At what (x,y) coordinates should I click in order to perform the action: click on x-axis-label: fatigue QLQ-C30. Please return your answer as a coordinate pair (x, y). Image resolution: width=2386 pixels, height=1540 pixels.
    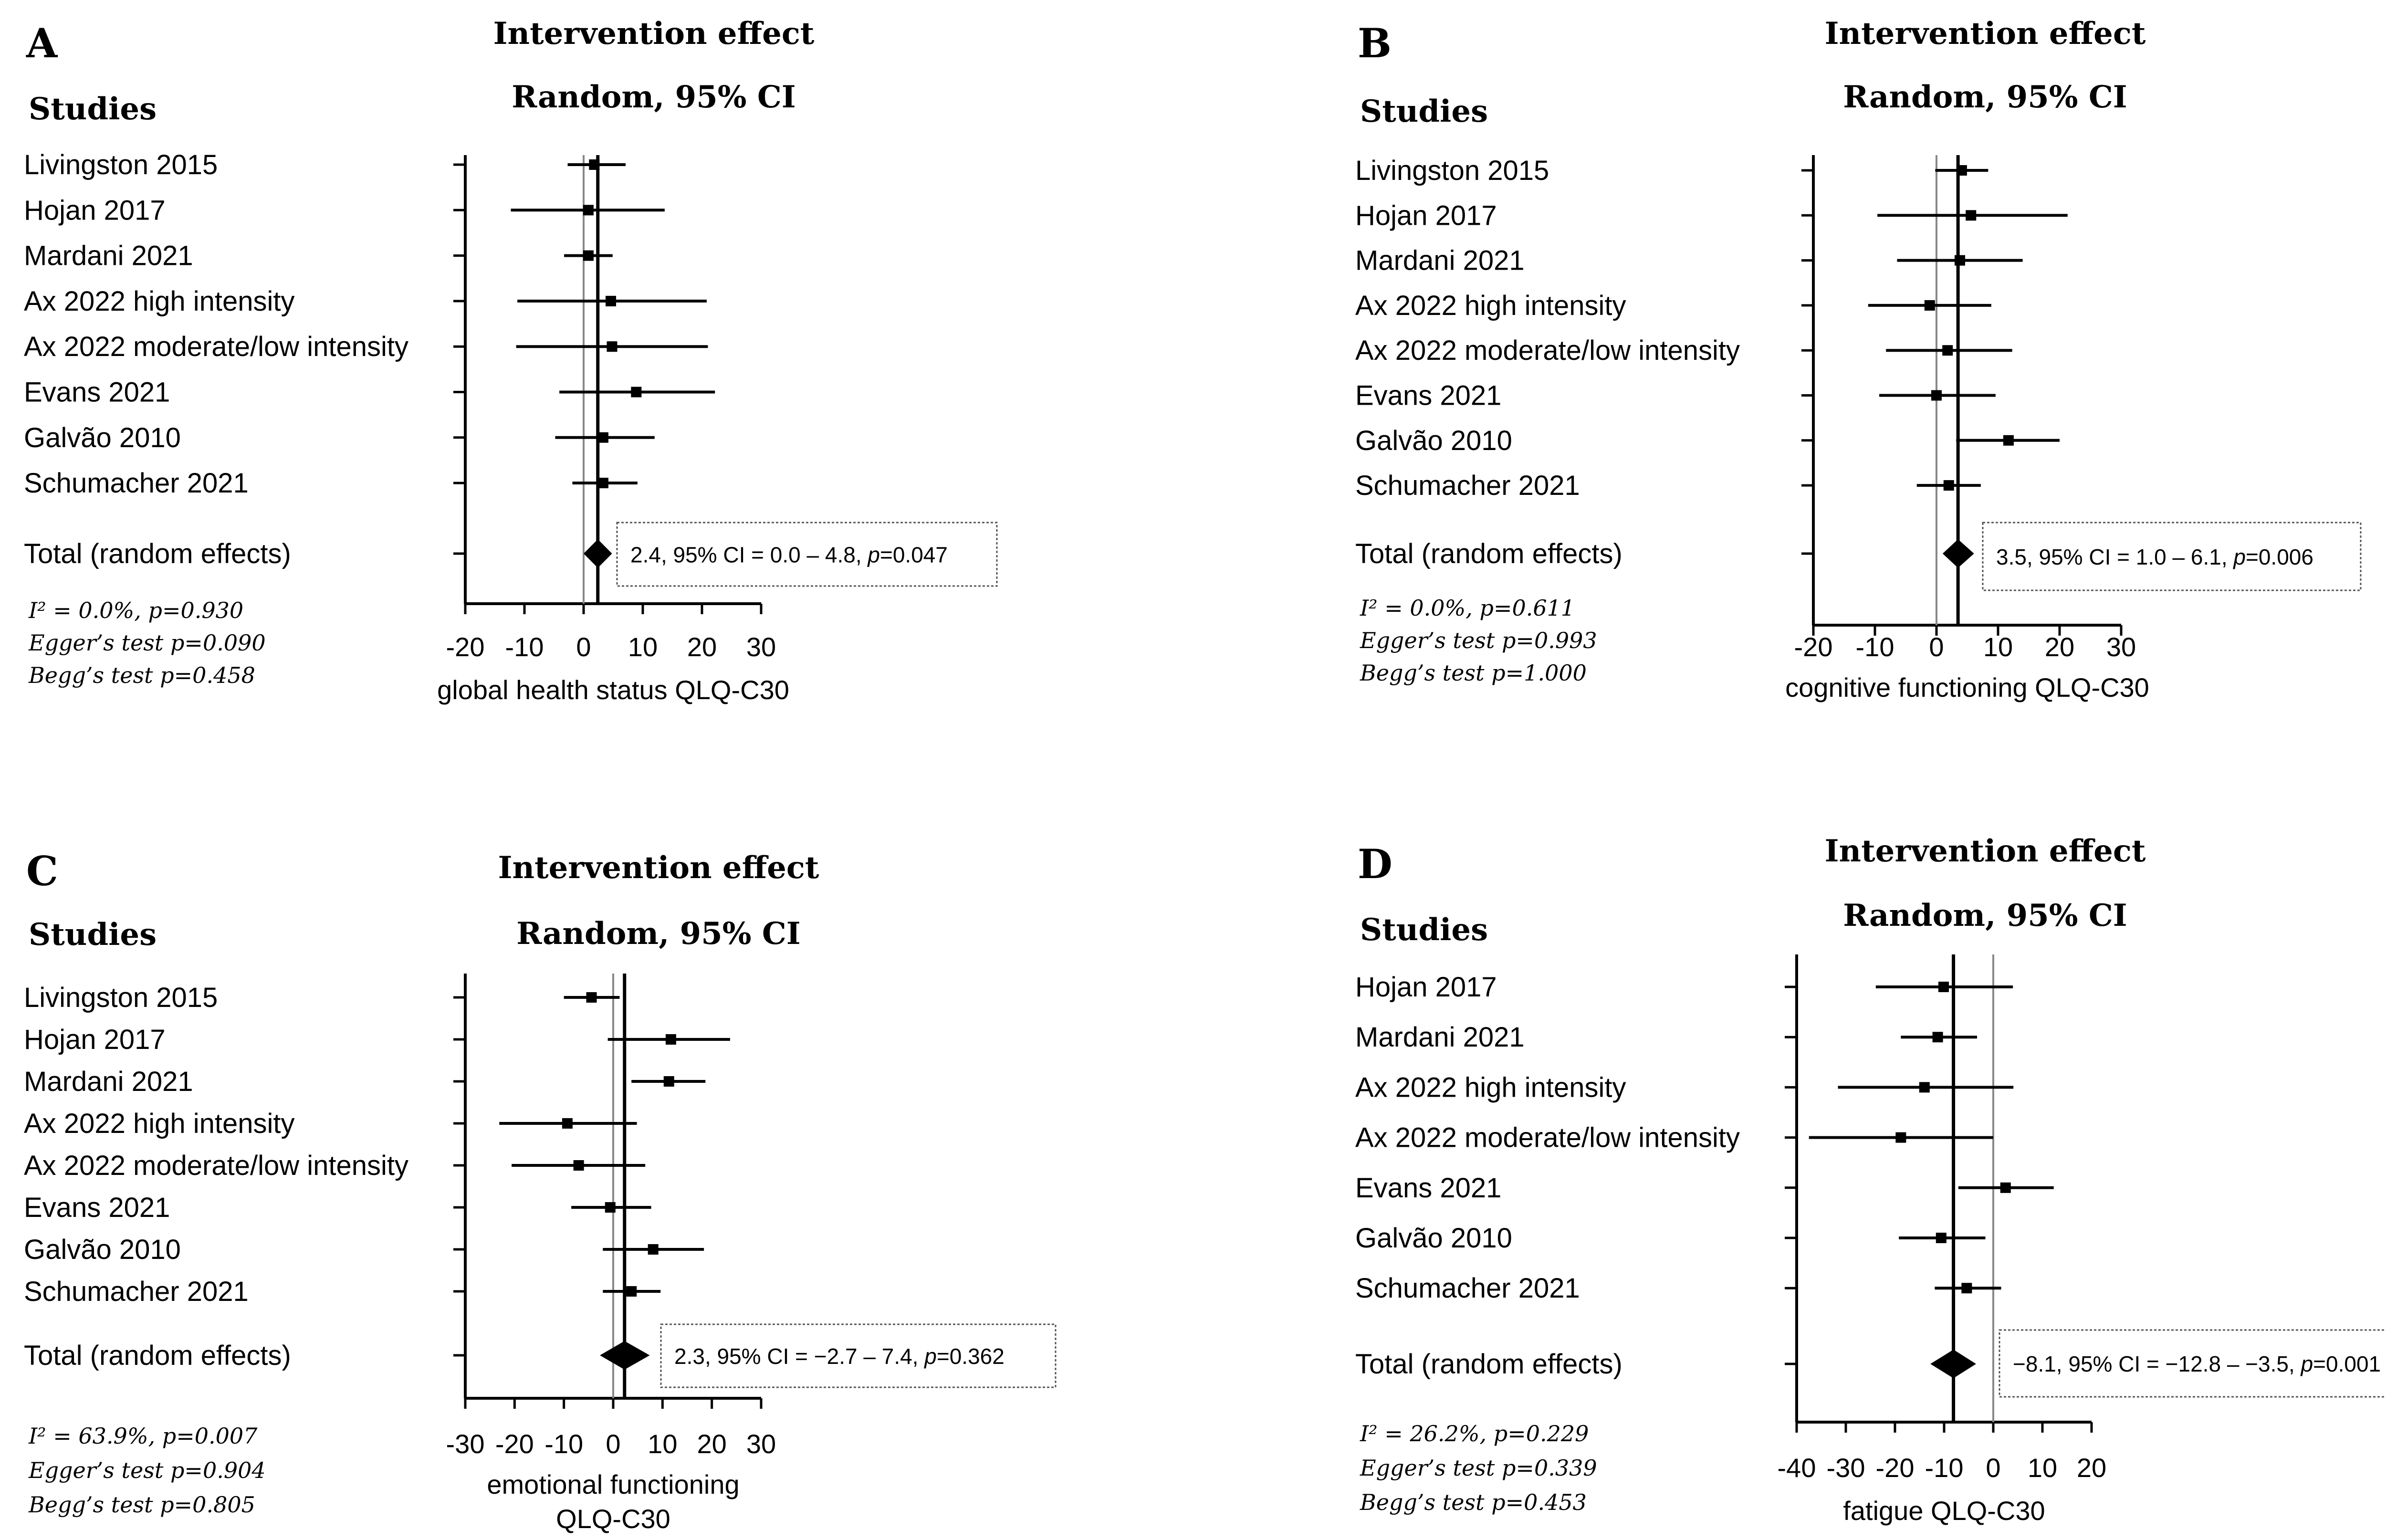
    Looking at the image, I should click on (1944, 1511).